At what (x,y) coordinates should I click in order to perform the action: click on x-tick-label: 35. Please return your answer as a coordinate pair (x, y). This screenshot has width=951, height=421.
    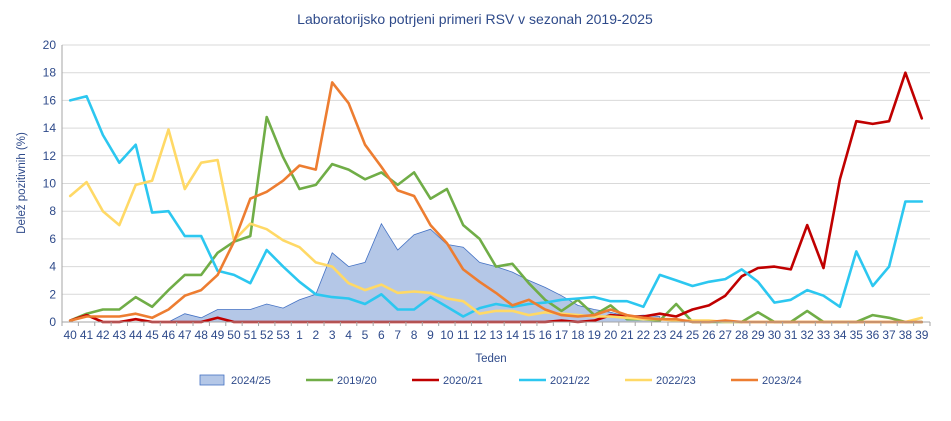
    Looking at the image, I should click on (857, 335).